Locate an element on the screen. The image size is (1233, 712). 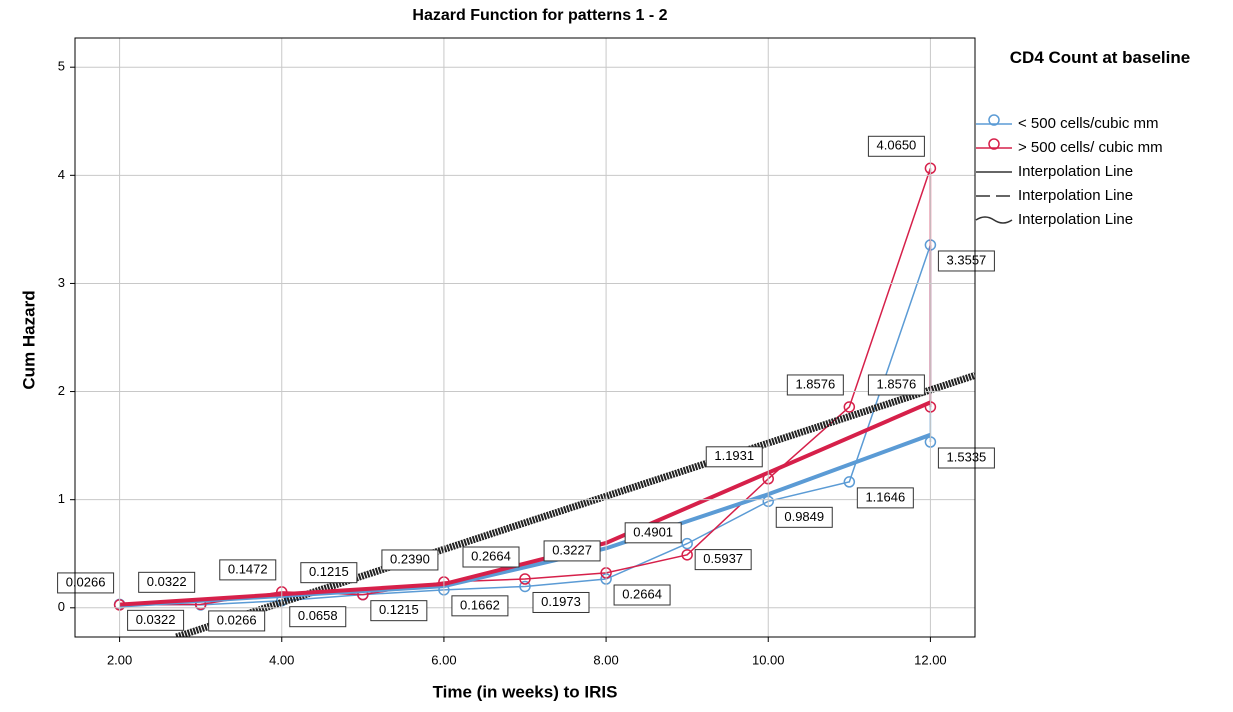
y-tick-label: 0 is located at coordinates (61, 606).